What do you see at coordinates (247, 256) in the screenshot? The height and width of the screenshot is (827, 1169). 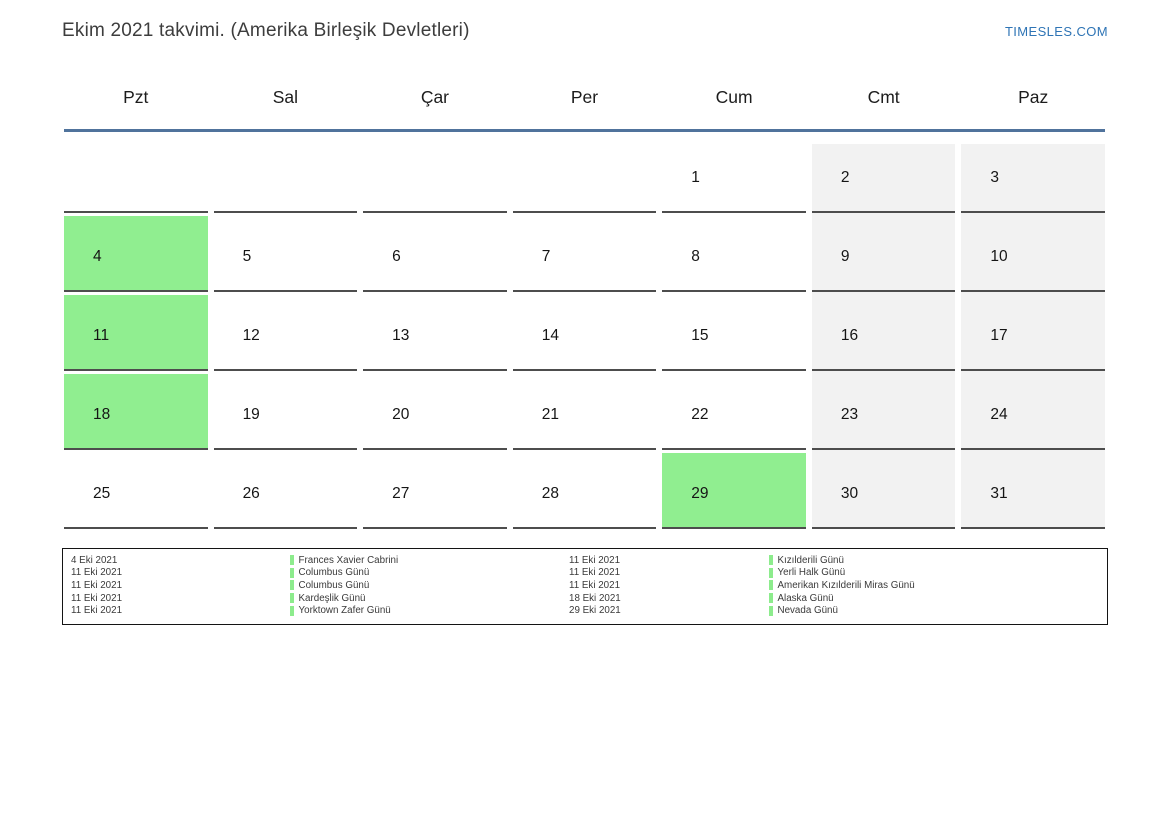 I see `day-number: 5` at bounding box center [247, 256].